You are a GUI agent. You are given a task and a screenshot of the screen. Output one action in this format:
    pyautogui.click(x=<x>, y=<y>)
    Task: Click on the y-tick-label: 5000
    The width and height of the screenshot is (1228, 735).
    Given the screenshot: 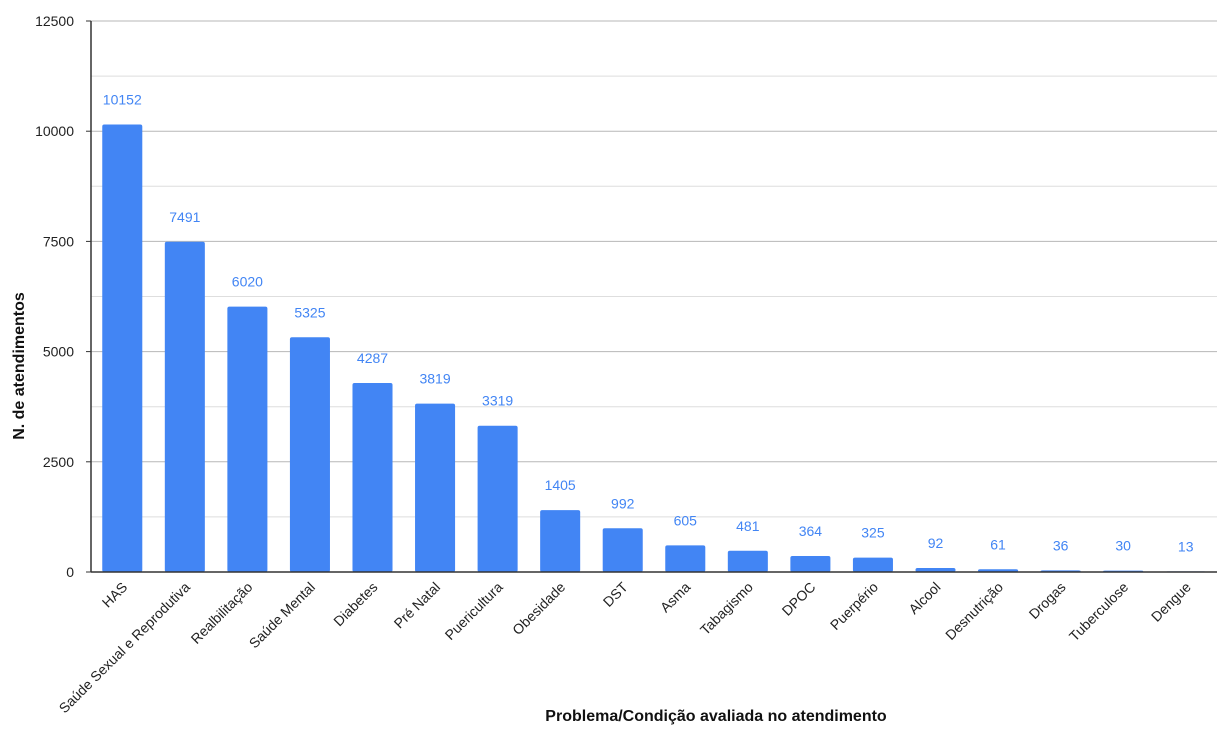 What is the action you would take?
    pyautogui.click(x=58, y=352)
    